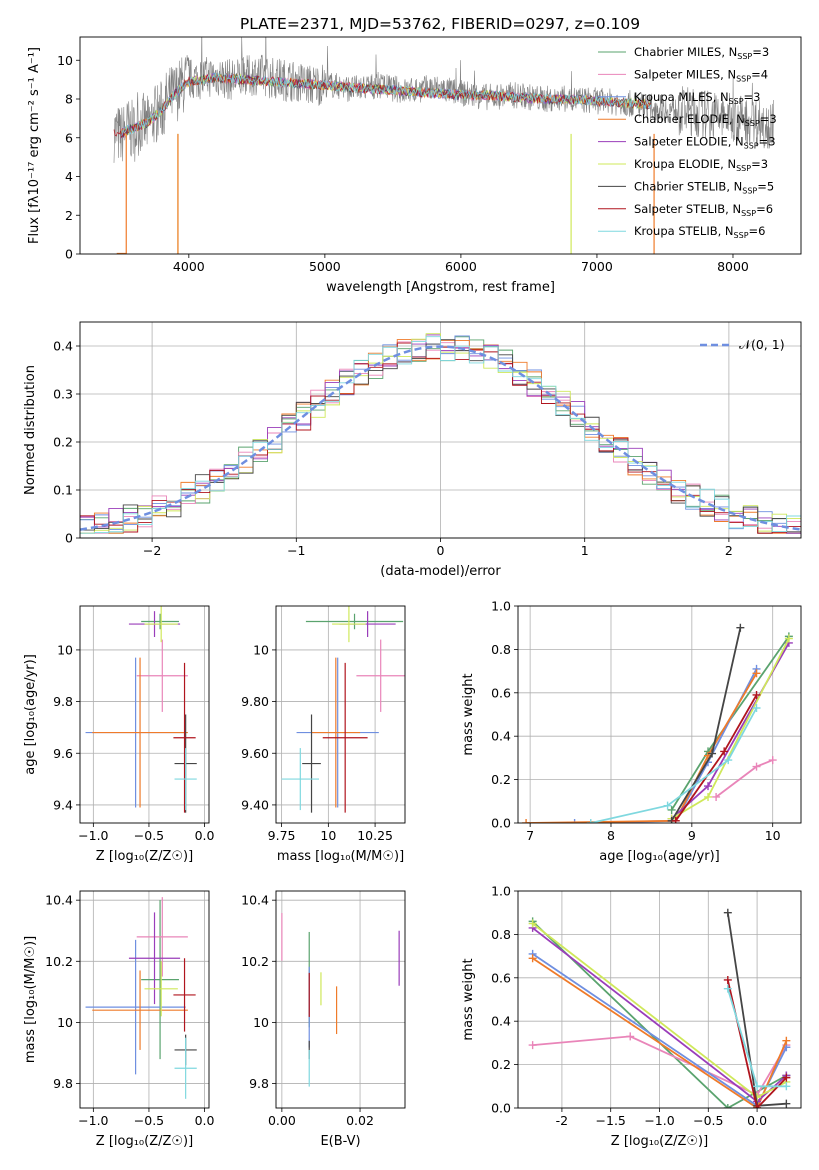 Image resolution: width=819 pixels, height=1170 pixels. What do you see at coordinates (684, 231) in the screenshot?
I see `legend-model-name: Kroupa STELIB, N` at bounding box center [684, 231].